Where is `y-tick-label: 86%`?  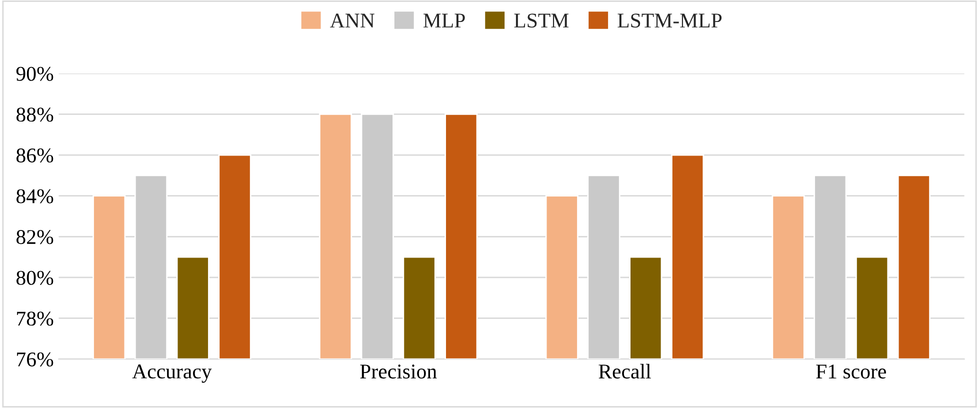
y-tick-label: 86% is located at coordinates (35, 155).